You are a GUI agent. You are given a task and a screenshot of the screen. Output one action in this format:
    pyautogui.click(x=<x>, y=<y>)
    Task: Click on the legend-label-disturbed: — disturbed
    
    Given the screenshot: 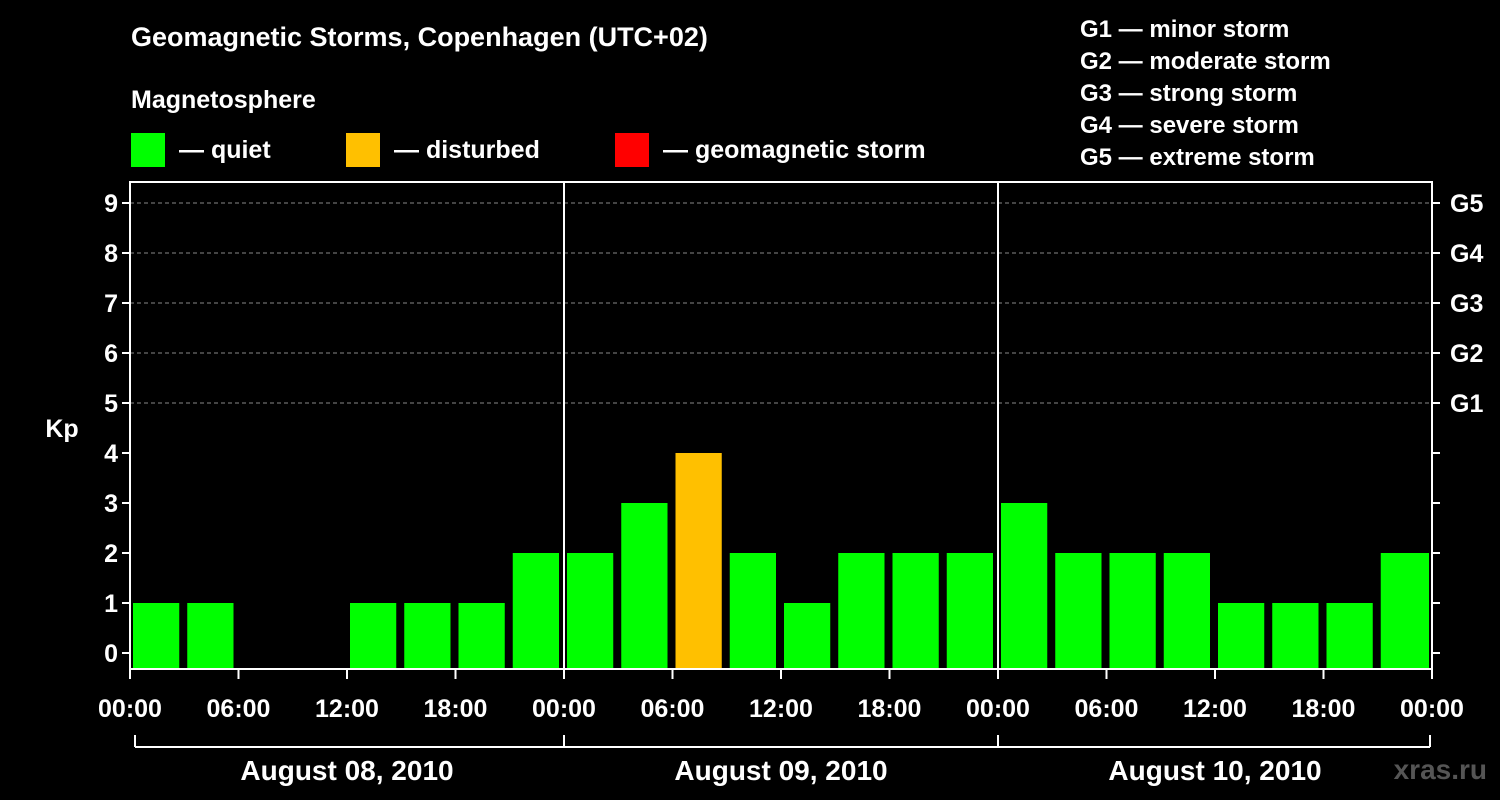 What is the action you would take?
    pyautogui.click(x=467, y=149)
    